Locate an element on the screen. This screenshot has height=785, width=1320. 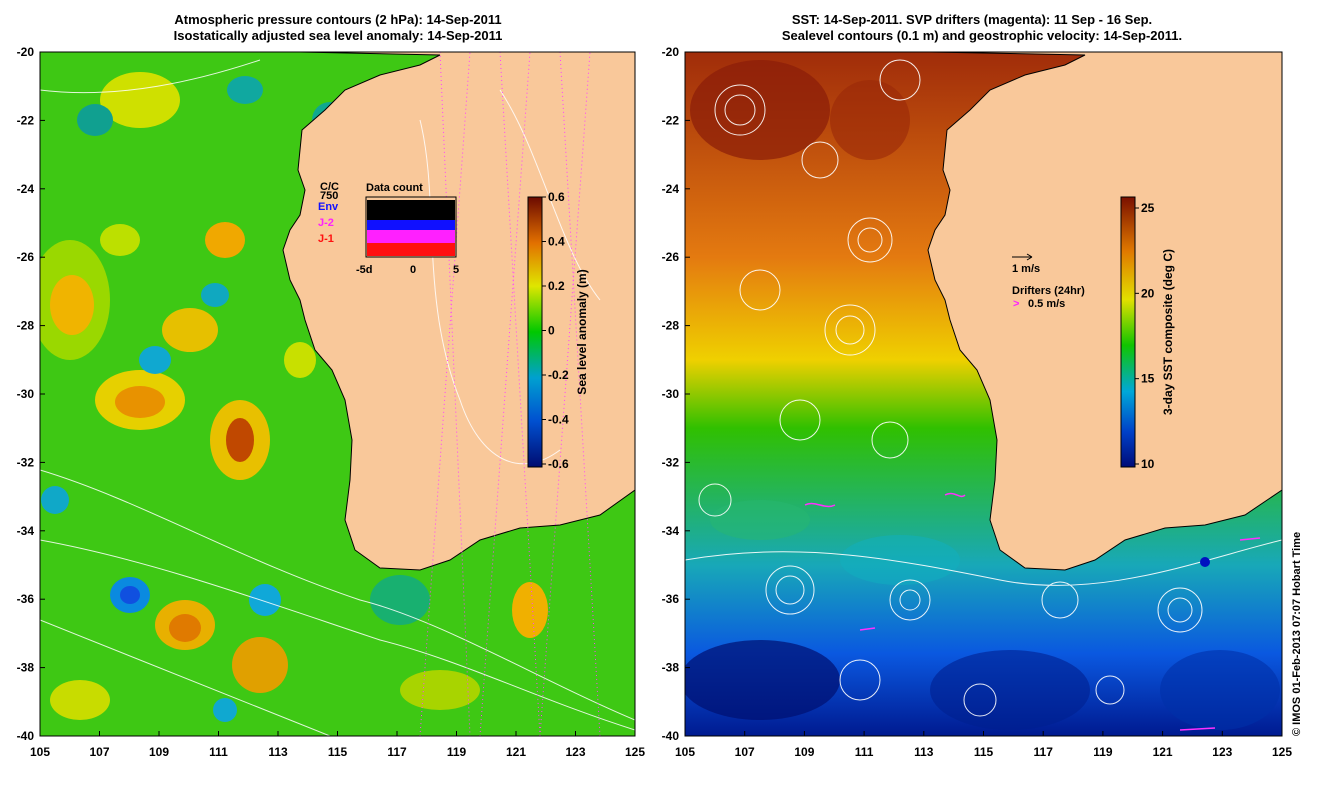
colorbar-tick-label: 0.2 is located at coordinates (556, 286).